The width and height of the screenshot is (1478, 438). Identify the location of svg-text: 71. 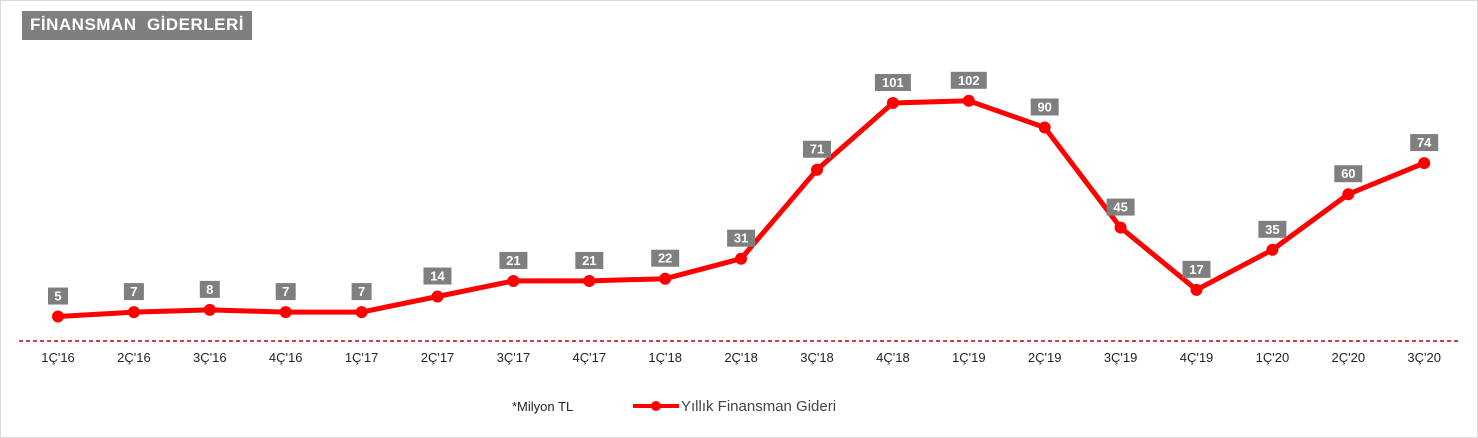
(817, 149).